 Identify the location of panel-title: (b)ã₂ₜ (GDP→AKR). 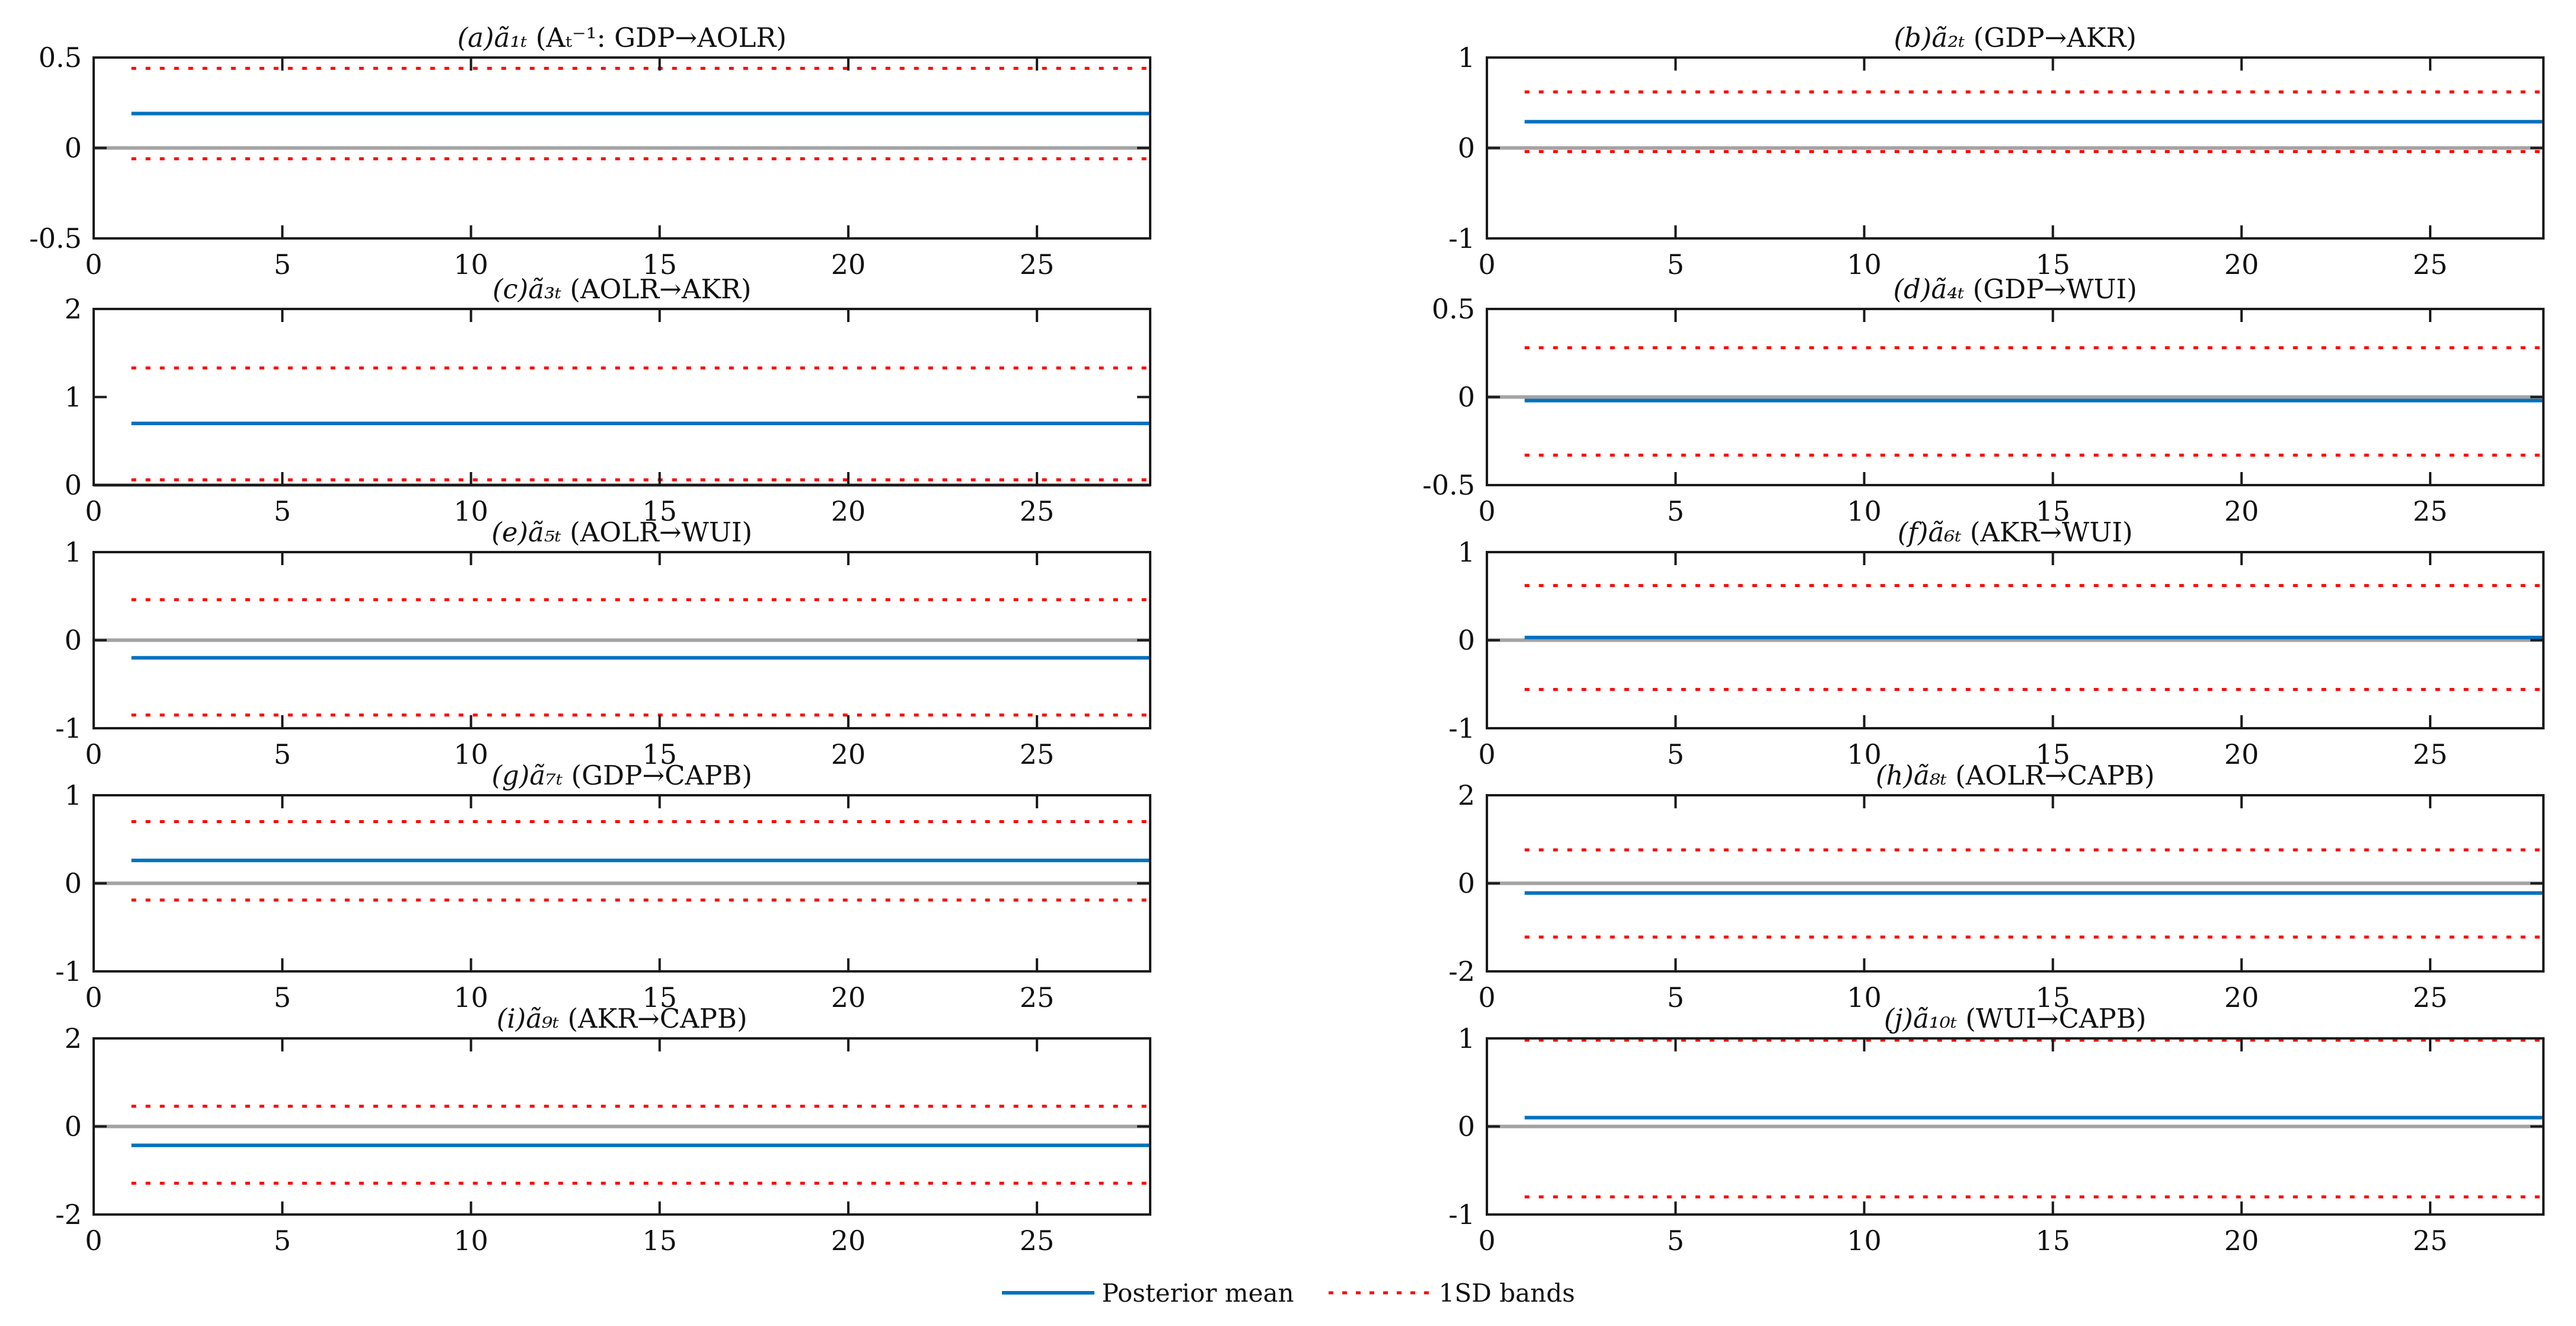
(2015, 37).